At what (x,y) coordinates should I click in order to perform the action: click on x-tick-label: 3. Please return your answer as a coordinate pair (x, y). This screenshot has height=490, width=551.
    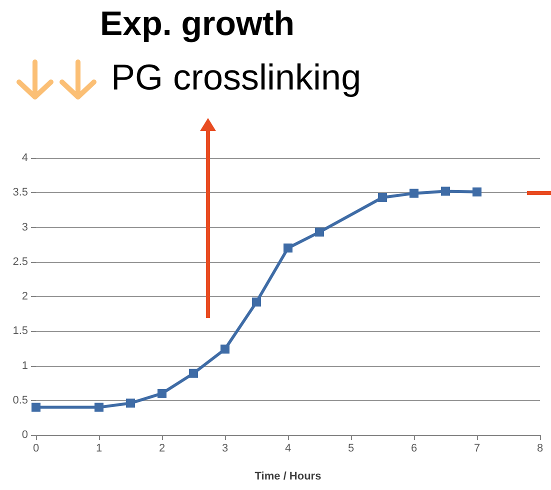
    Looking at the image, I should click on (225, 448).